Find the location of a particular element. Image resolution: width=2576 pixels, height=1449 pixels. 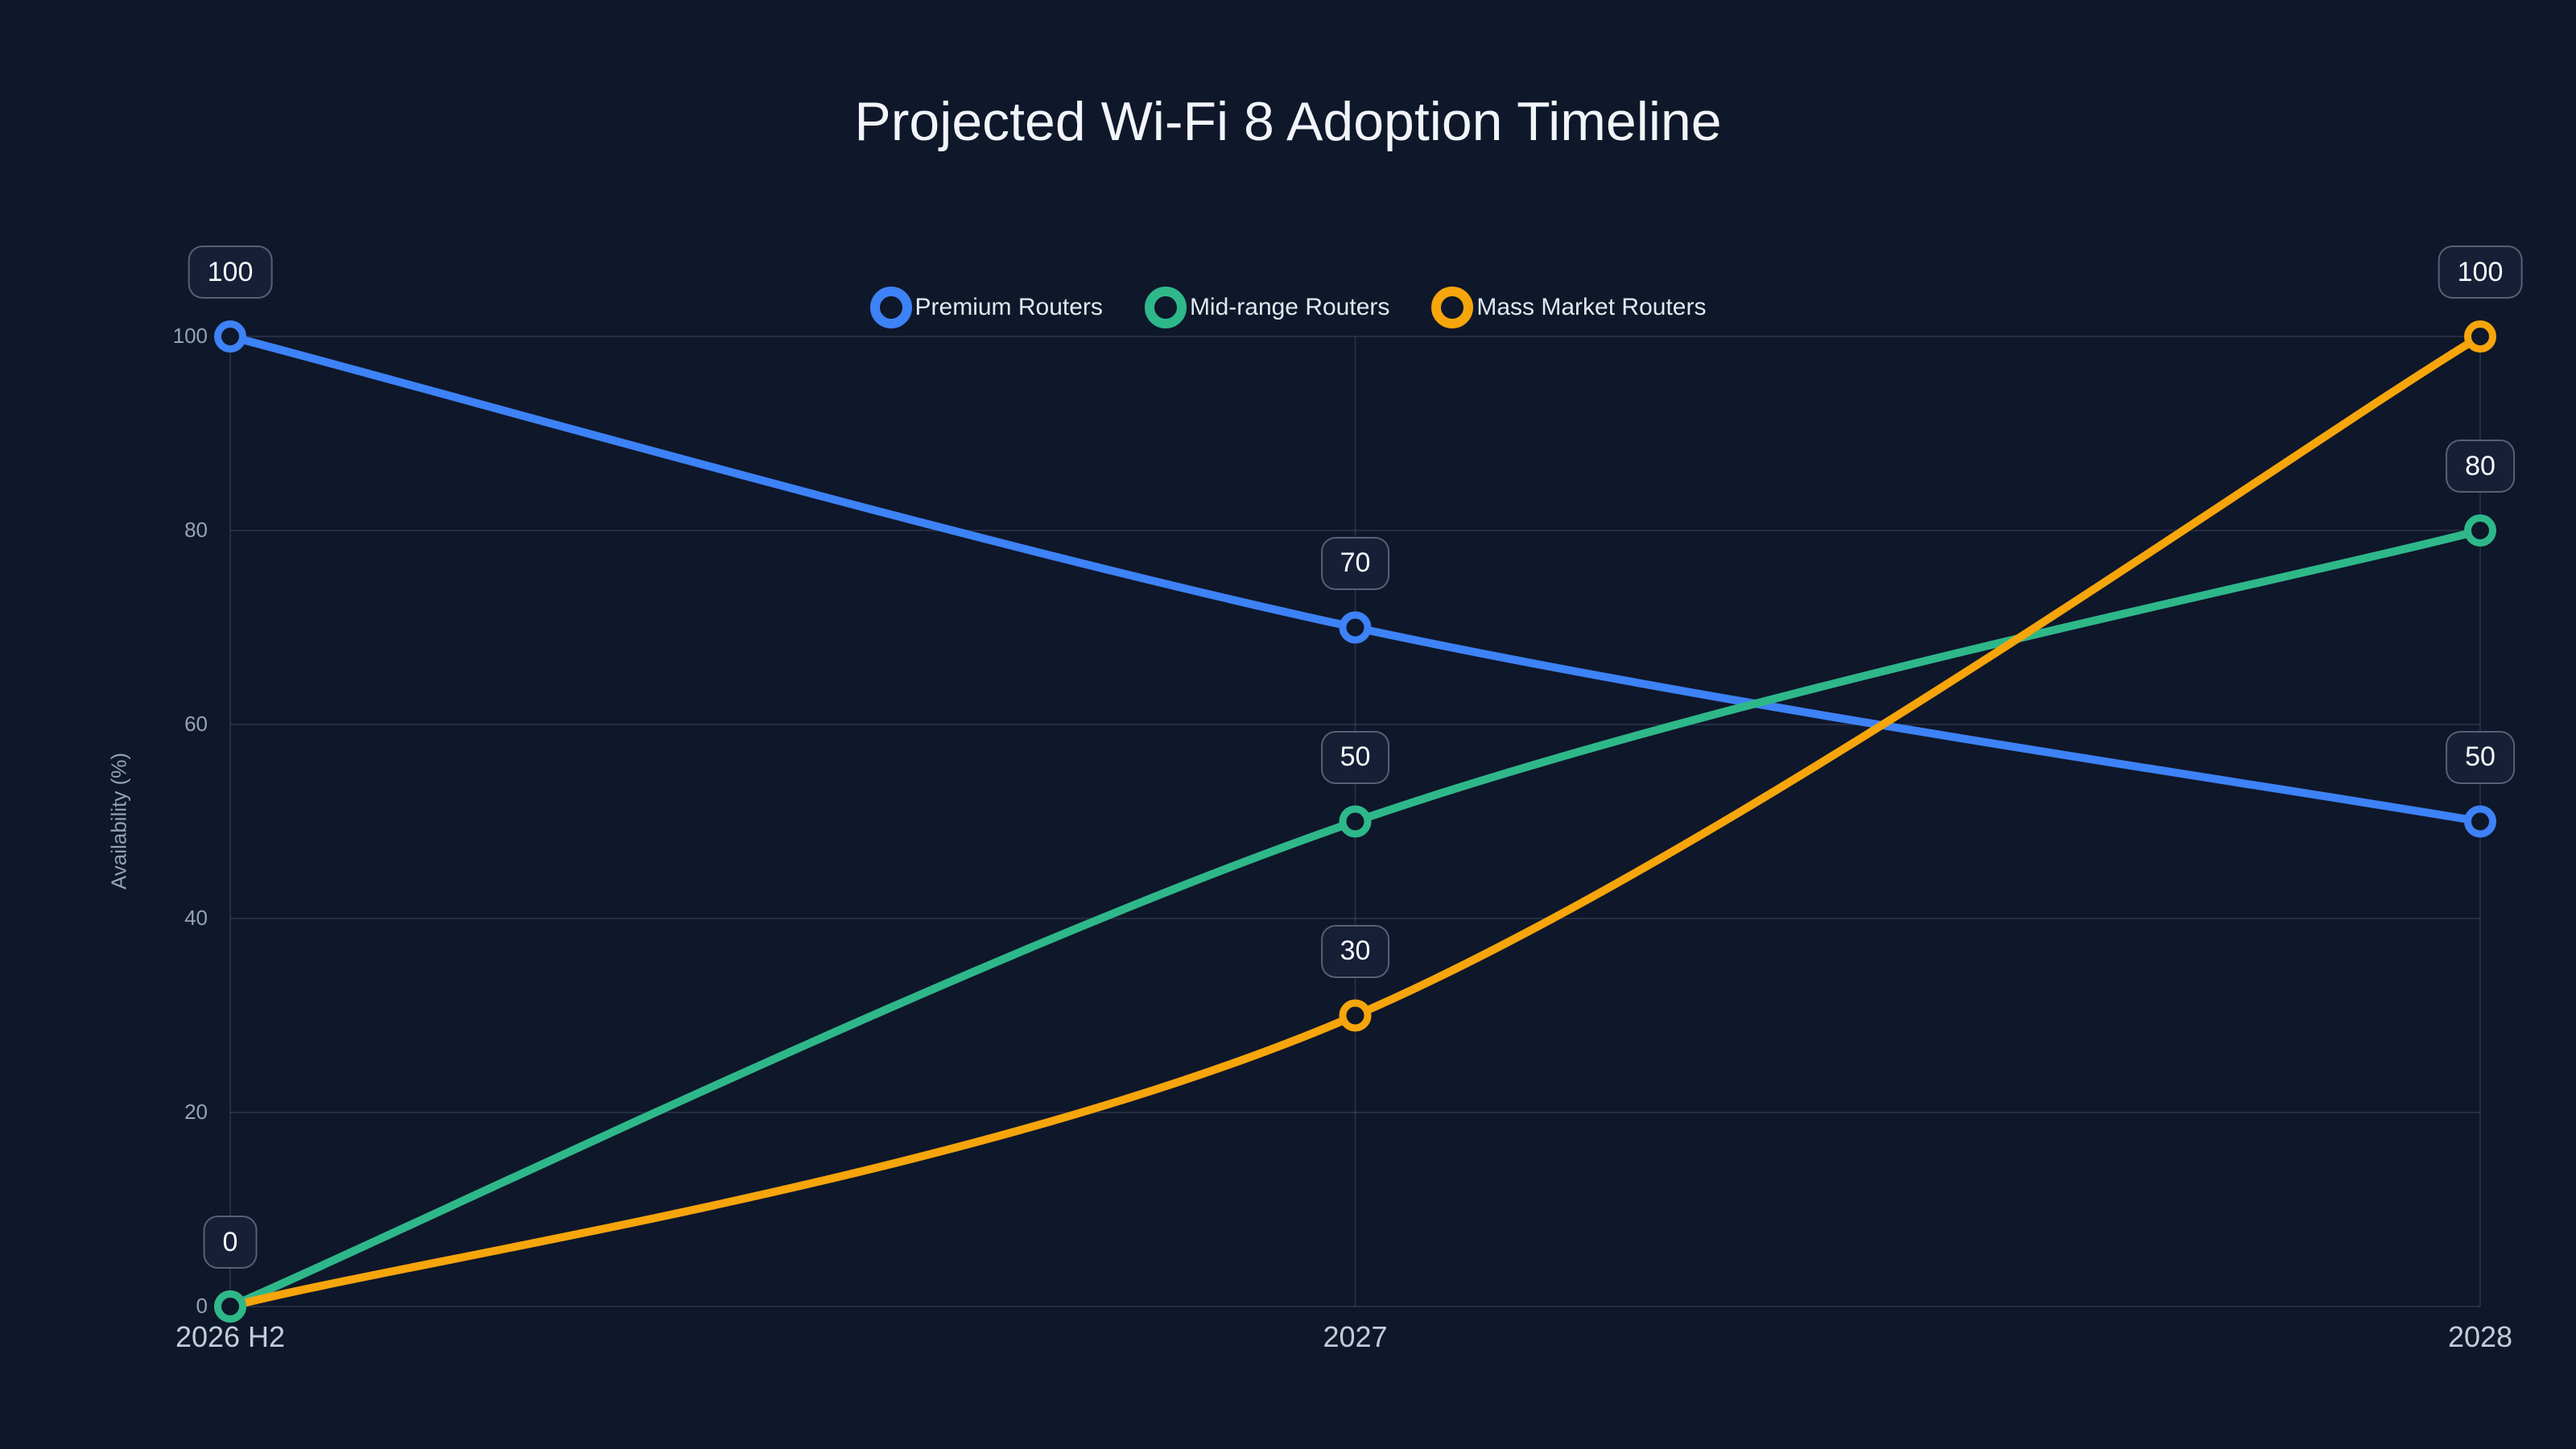

legend-item-mid-range-routers: Mid-range Routers is located at coordinates (1267, 307).